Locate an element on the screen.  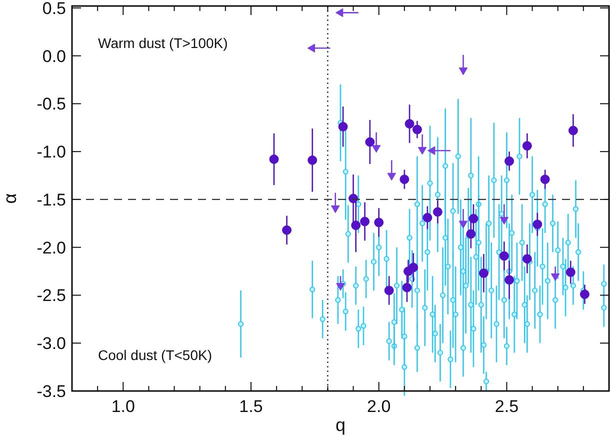
x-tick-label: 1.0 is located at coordinates (123, 406).